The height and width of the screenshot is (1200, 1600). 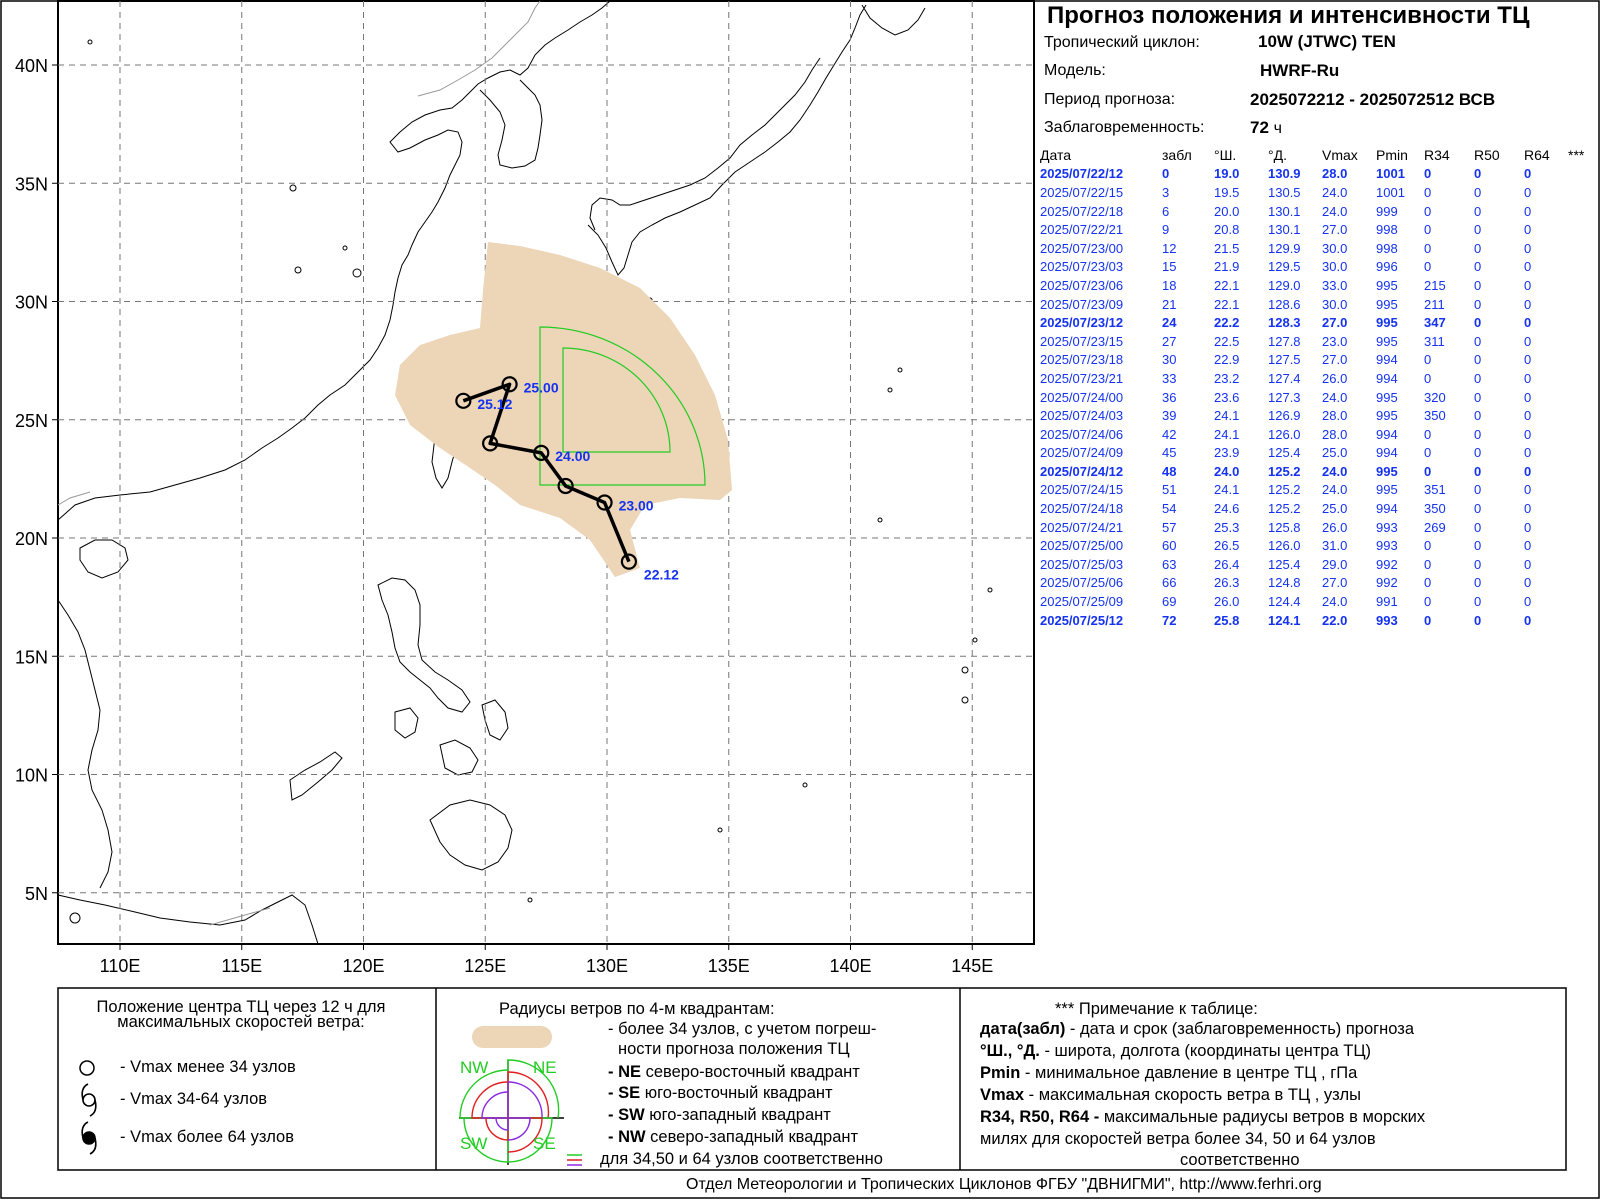 I want to click on table-cell-lat: 25.3, so click(x=1227, y=527).